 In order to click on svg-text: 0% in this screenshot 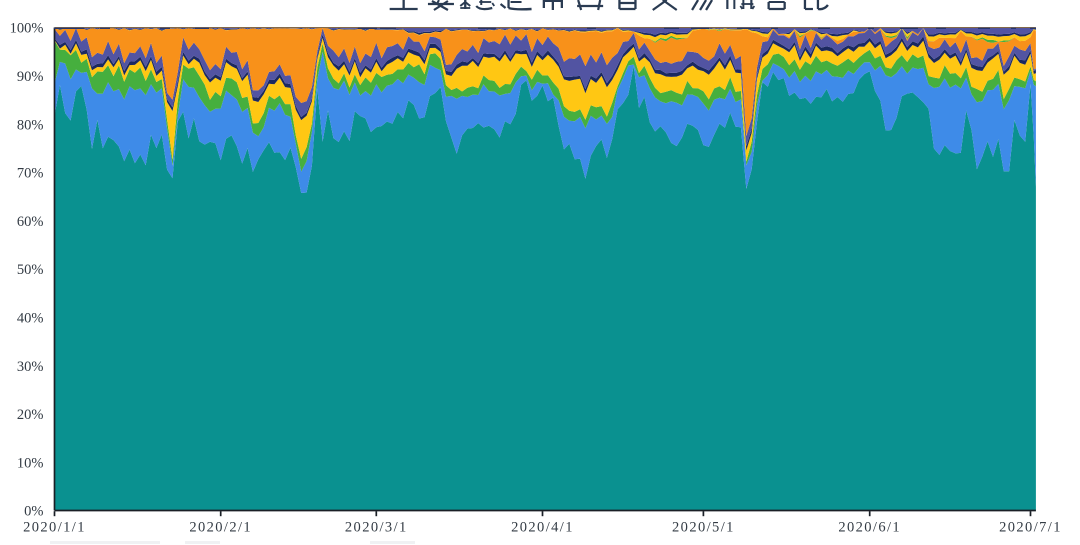, I will do `click(33, 512)`.